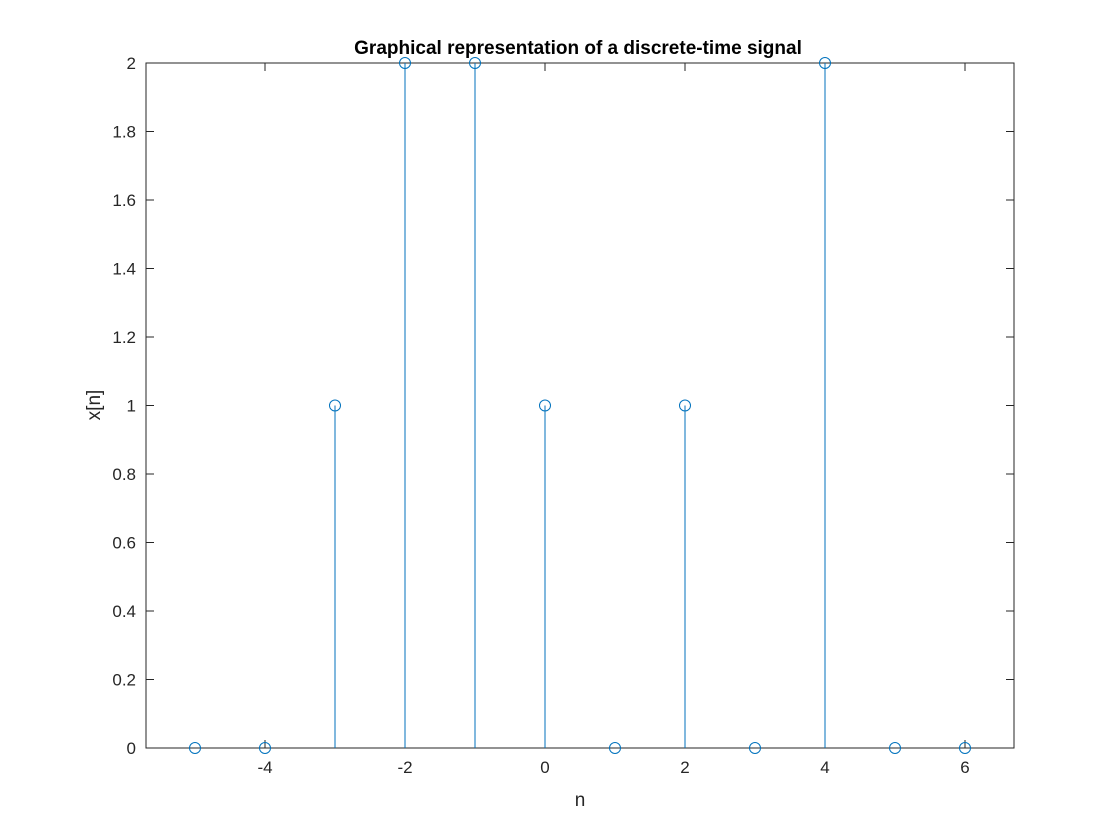 This screenshot has width=1120, height=840. What do you see at coordinates (124, 337) in the screenshot?
I see `y-tick-label: 1.2` at bounding box center [124, 337].